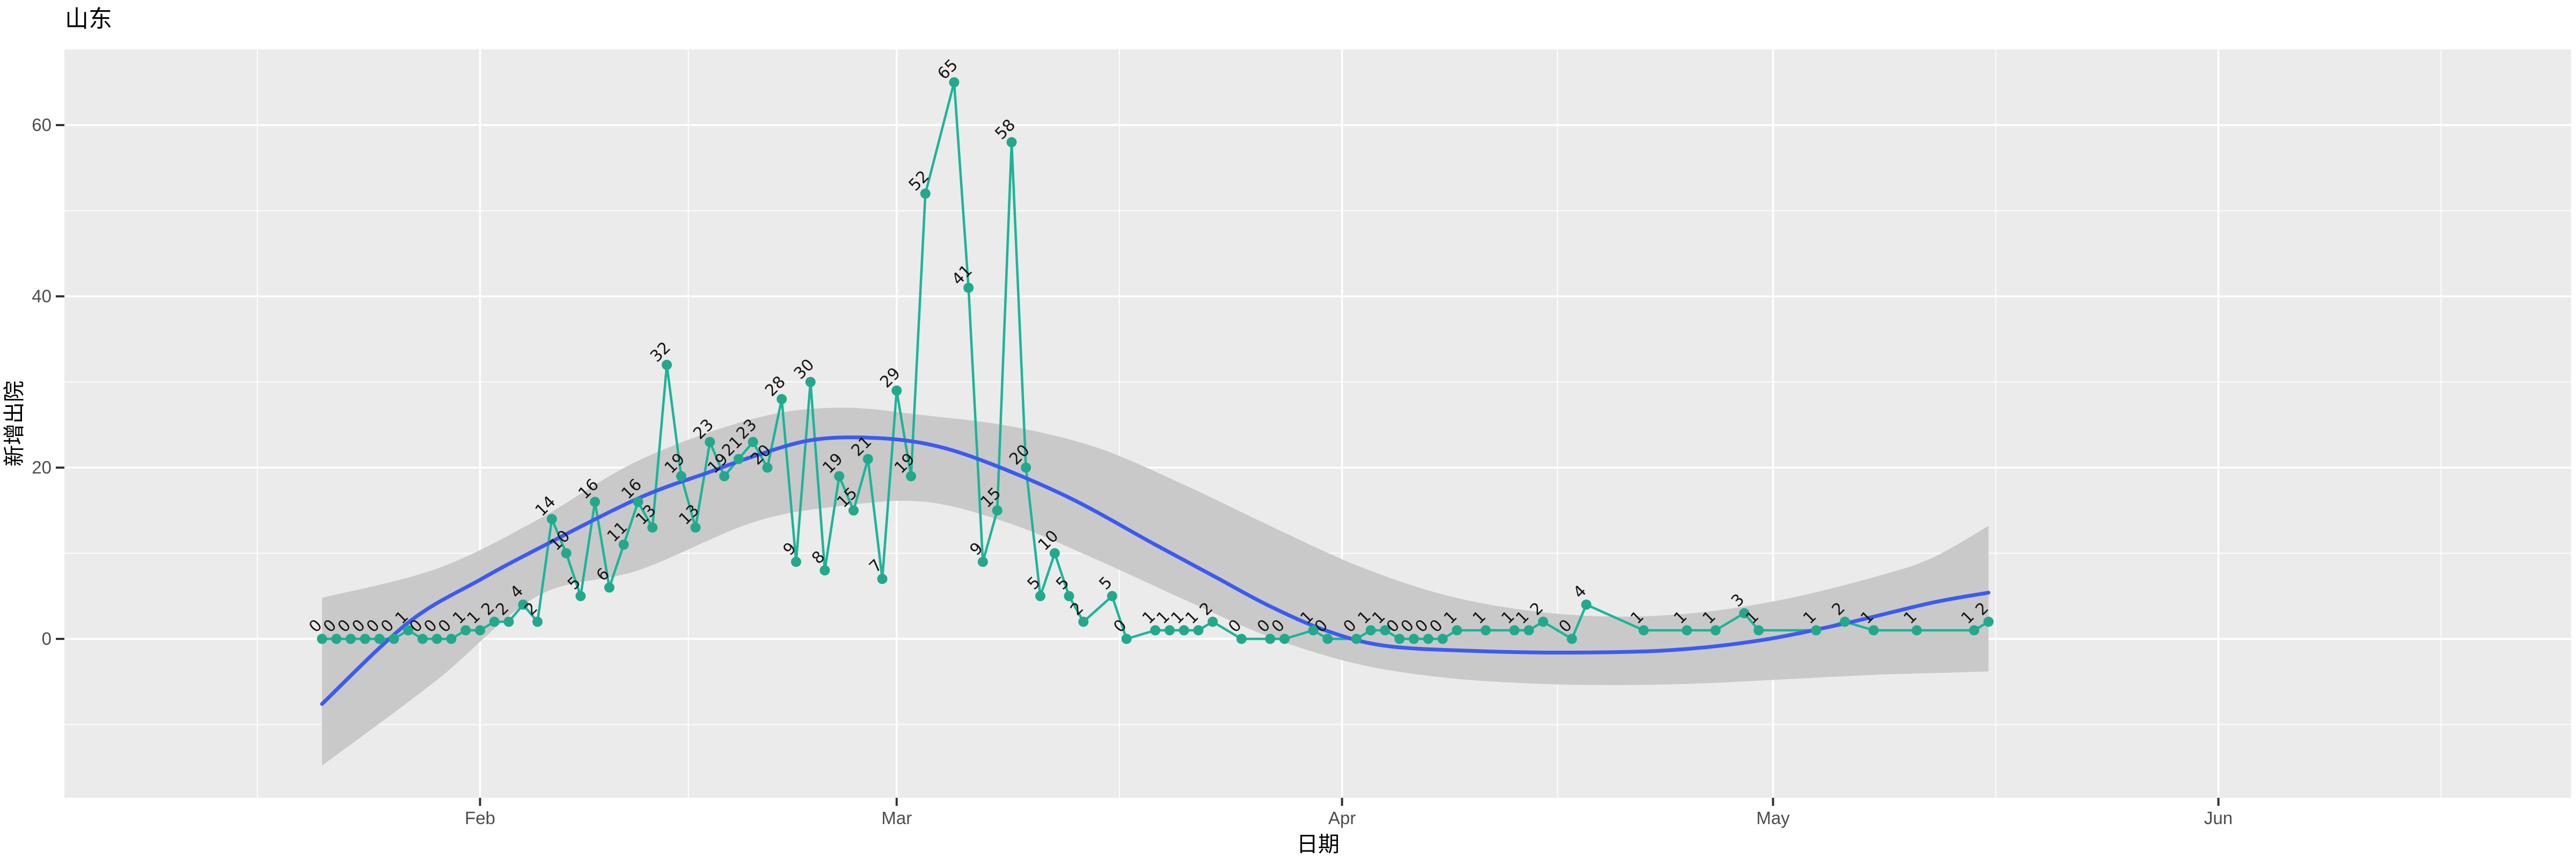 The width and height of the screenshot is (2576, 859). I want to click on plot-title: 山东, so click(88, 19).